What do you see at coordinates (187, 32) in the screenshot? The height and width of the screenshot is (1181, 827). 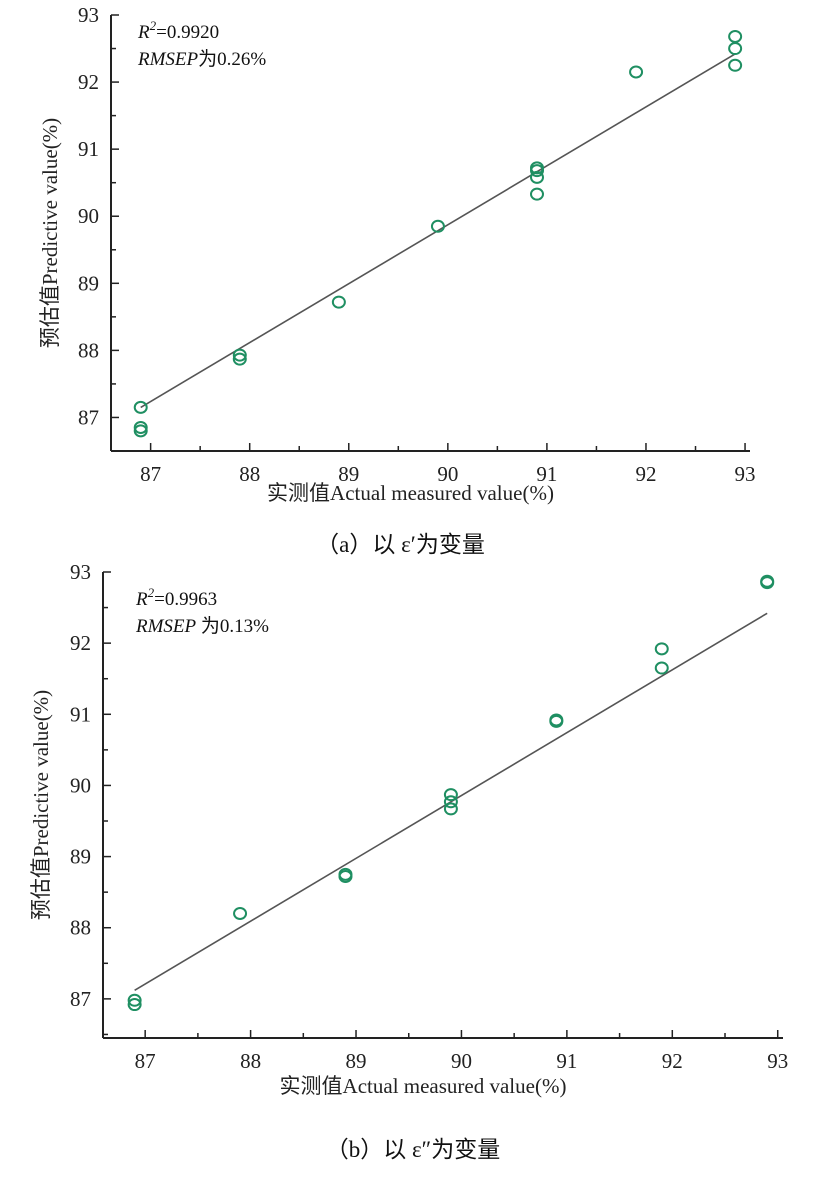 I see `r2-value: =0.9920` at bounding box center [187, 32].